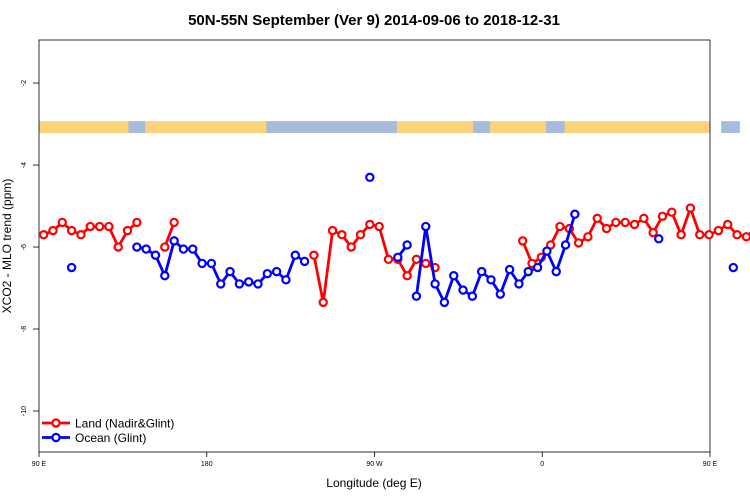  What do you see at coordinates (30, 248) in the screenshot?
I see `y-axis: -2 -4 -6 -8 -10` at bounding box center [30, 248].